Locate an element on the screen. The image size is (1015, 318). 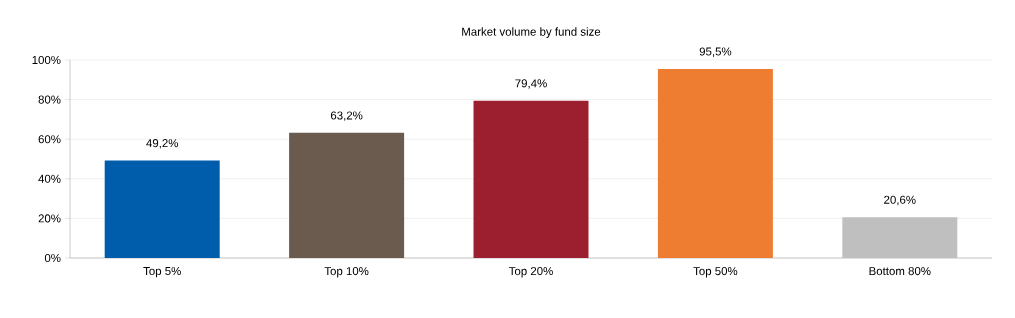
y-tick-label: 20% is located at coordinates (49, 218).